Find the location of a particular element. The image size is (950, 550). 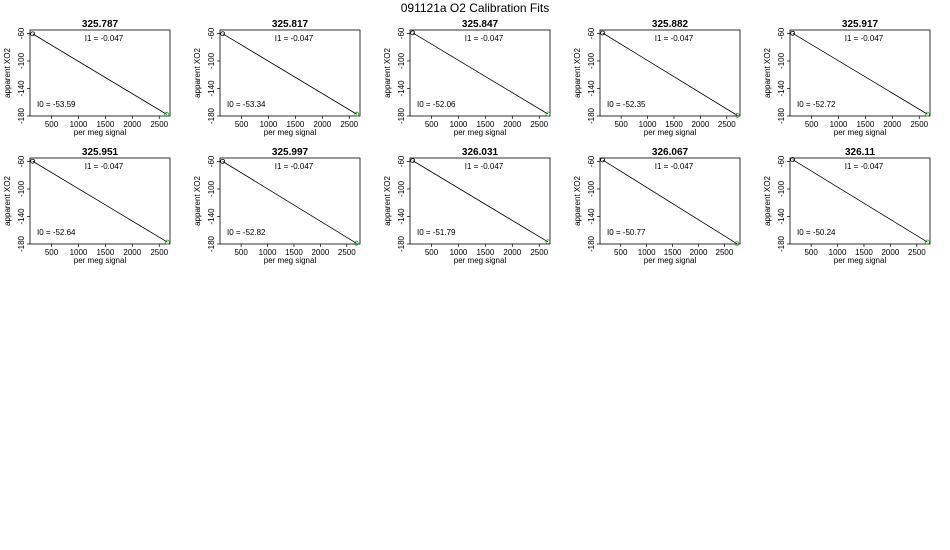

intercept-annotation: I0 = -51.79 is located at coordinates (436, 232).